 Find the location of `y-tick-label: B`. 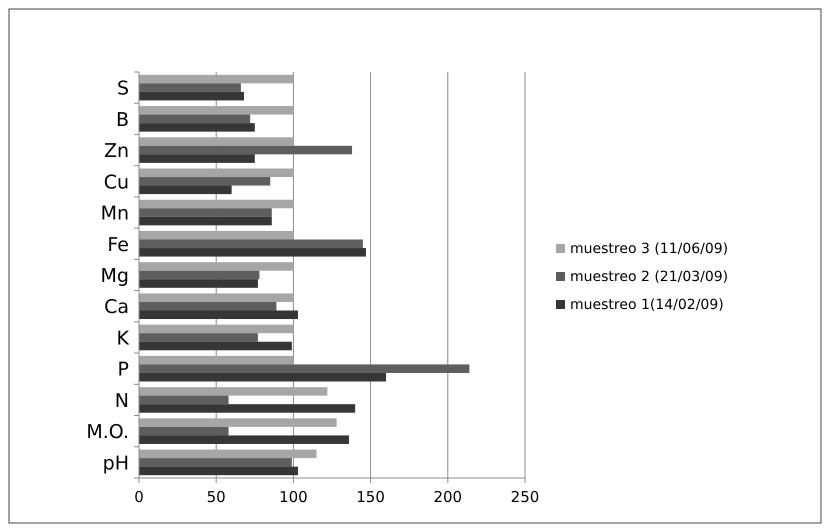

y-tick-label: B is located at coordinates (122, 119).